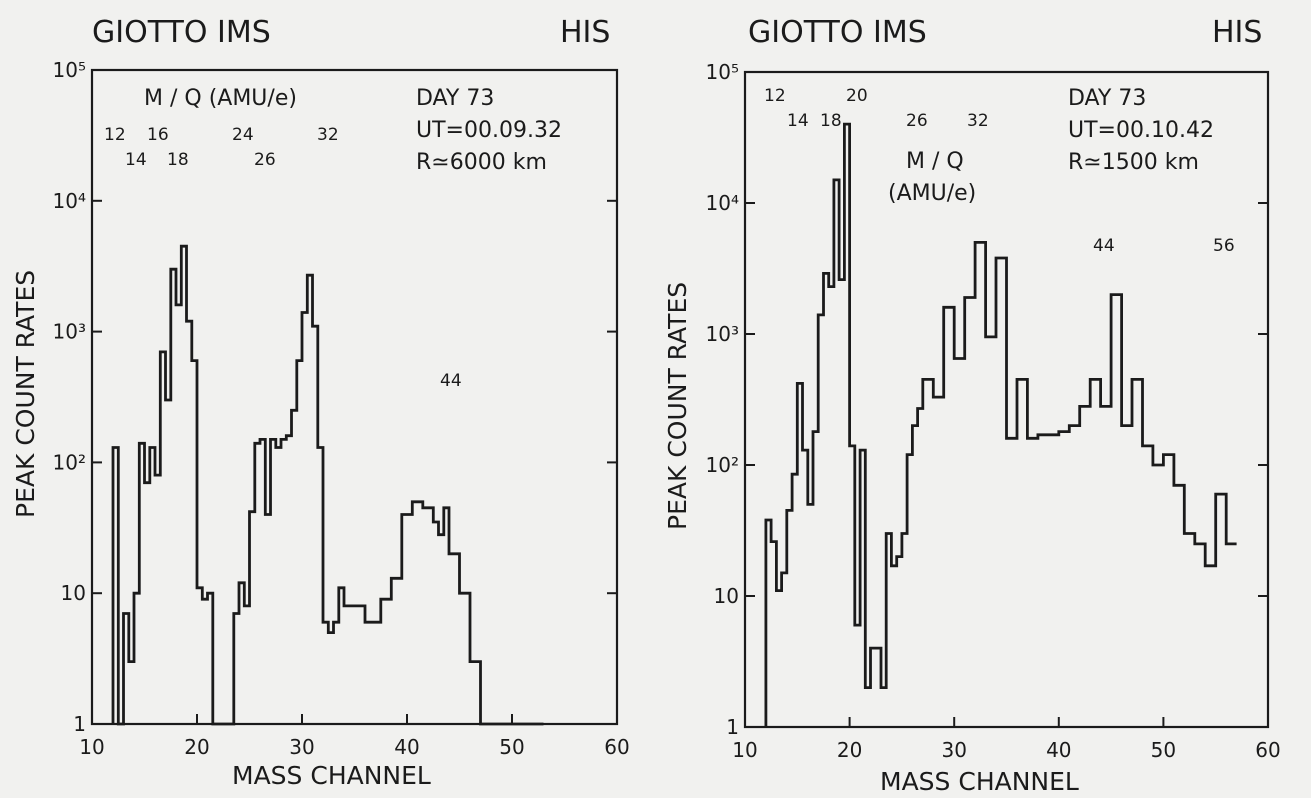  I want to click on left-y-tick-label: 10³, so click(69, 332).